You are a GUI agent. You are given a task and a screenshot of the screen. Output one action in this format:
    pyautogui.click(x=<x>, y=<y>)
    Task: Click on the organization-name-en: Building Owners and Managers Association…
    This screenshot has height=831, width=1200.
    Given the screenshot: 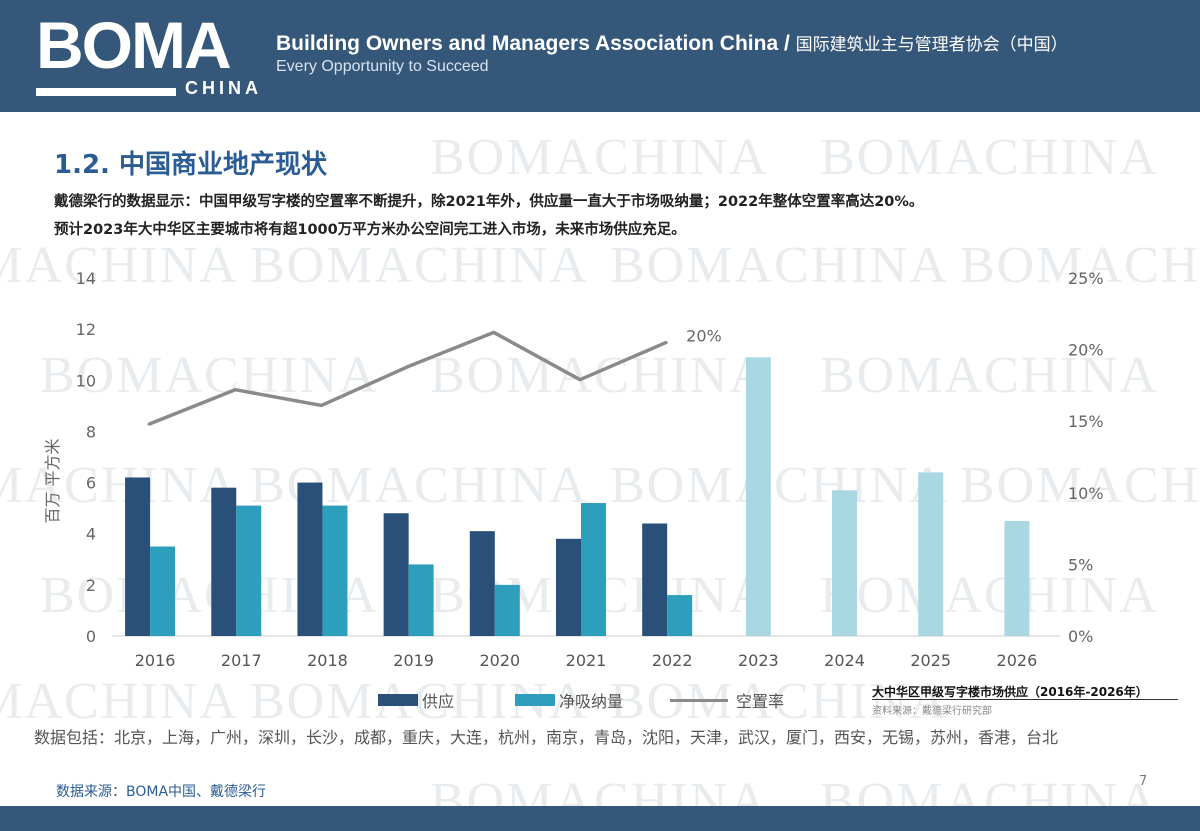 What is the action you would take?
    pyautogui.click(x=533, y=43)
    